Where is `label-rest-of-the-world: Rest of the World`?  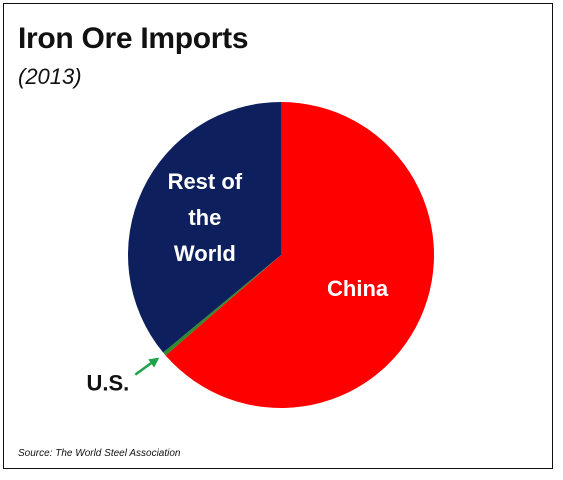
label-rest-of-the-world: Rest of the World is located at coordinates (205, 217).